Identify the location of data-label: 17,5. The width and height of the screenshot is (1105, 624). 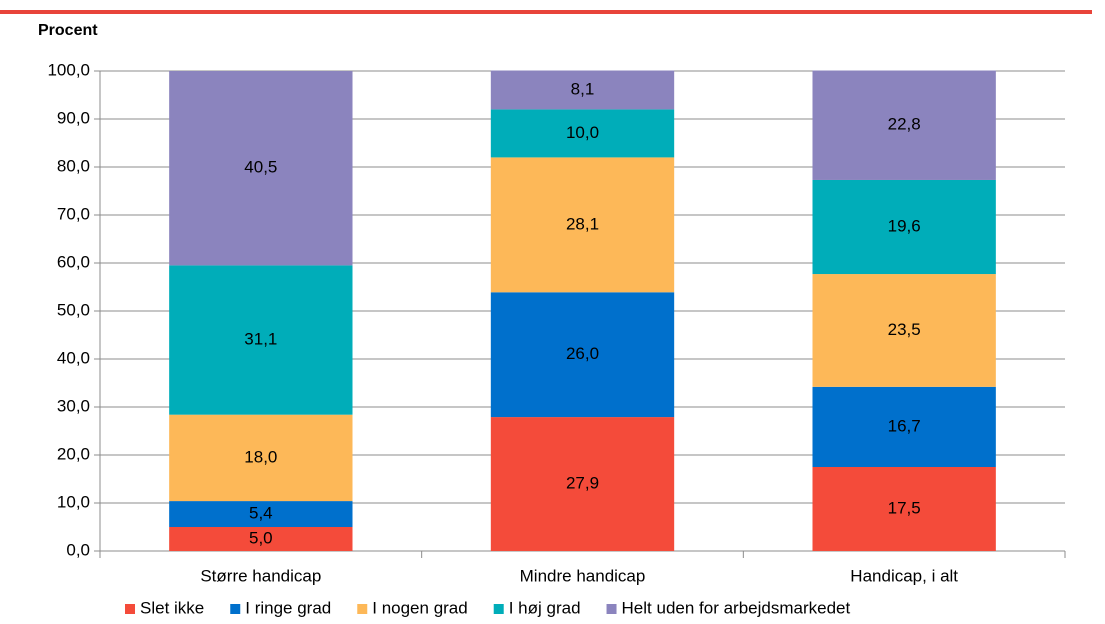
(904, 507).